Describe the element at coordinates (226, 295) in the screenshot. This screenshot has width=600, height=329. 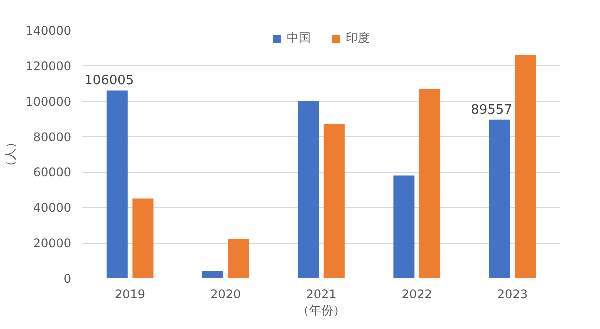
I see `x-tick-label: 2020` at that location.